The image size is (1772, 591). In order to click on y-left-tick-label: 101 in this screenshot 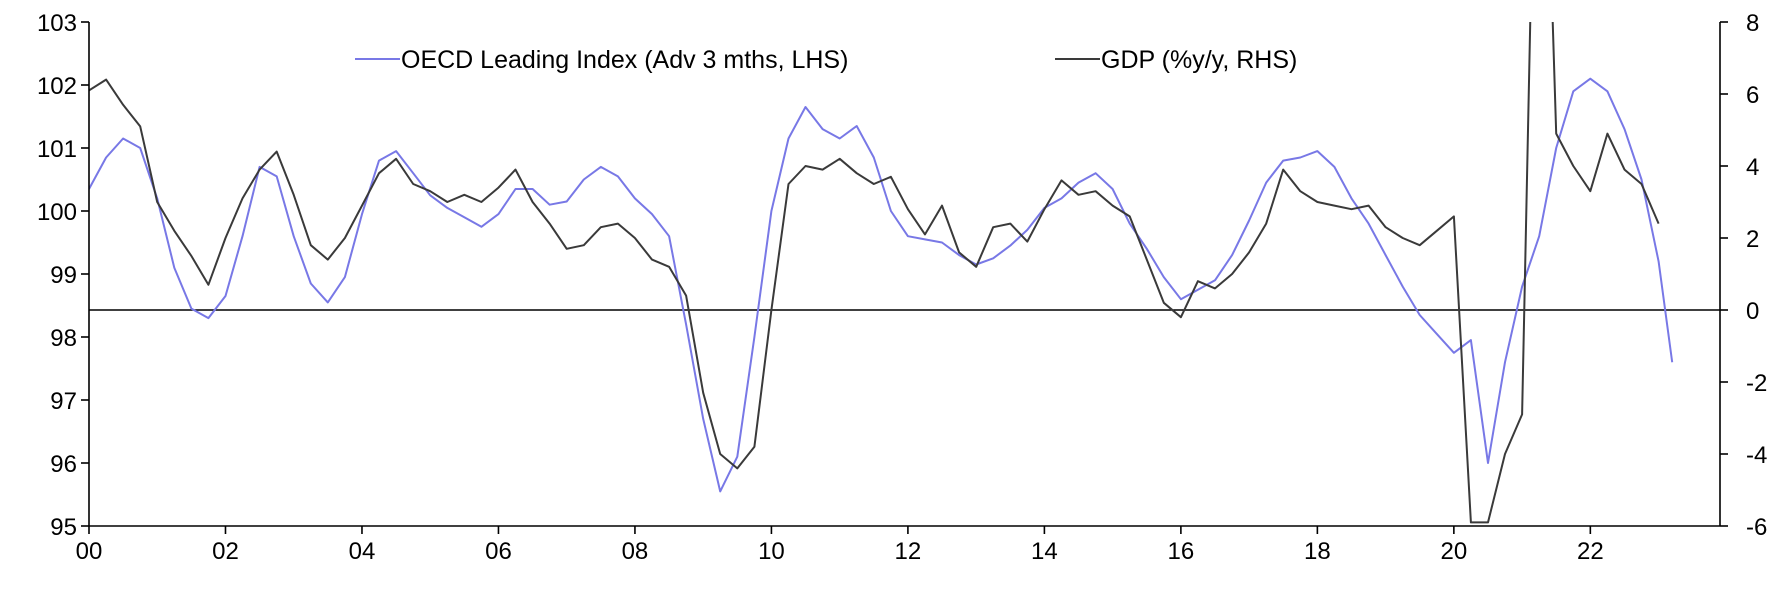, I will do `click(57, 149)`.